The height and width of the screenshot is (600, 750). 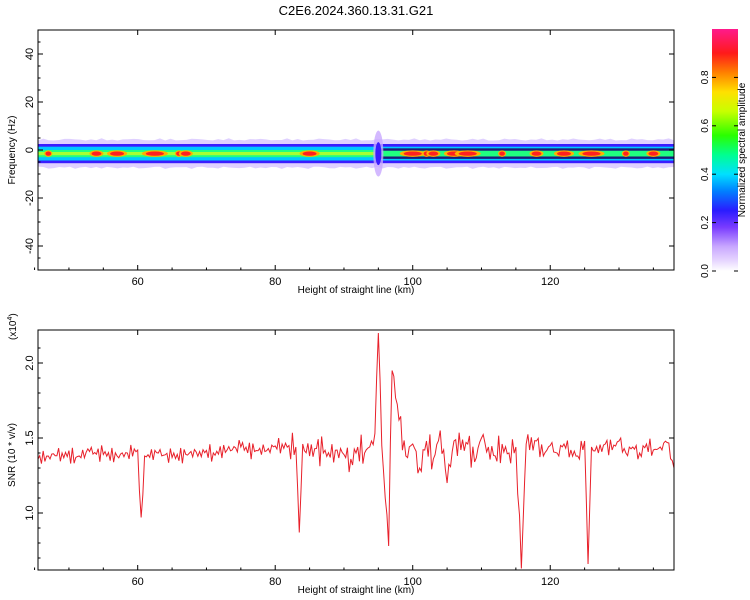 I want to click on spectrogram-xtick-label: 60, so click(x=138, y=282).